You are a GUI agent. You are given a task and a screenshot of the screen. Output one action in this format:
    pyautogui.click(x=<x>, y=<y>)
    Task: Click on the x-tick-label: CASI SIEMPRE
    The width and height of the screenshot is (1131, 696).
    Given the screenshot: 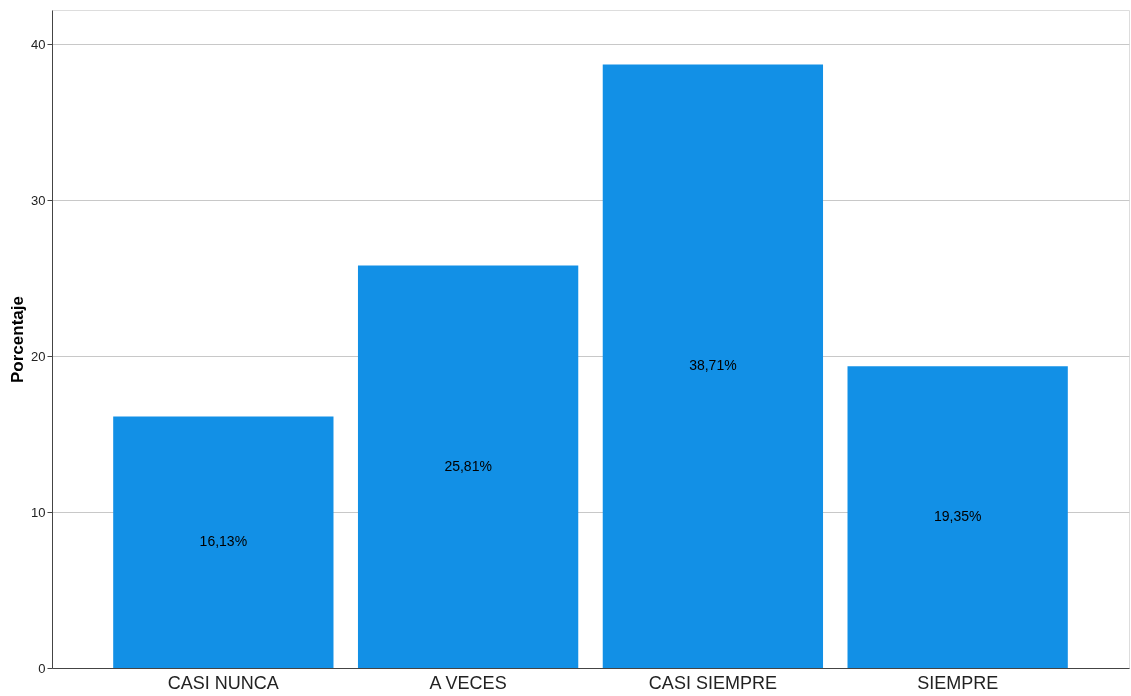 What is the action you would take?
    pyautogui.click(x=712, y=682)
    